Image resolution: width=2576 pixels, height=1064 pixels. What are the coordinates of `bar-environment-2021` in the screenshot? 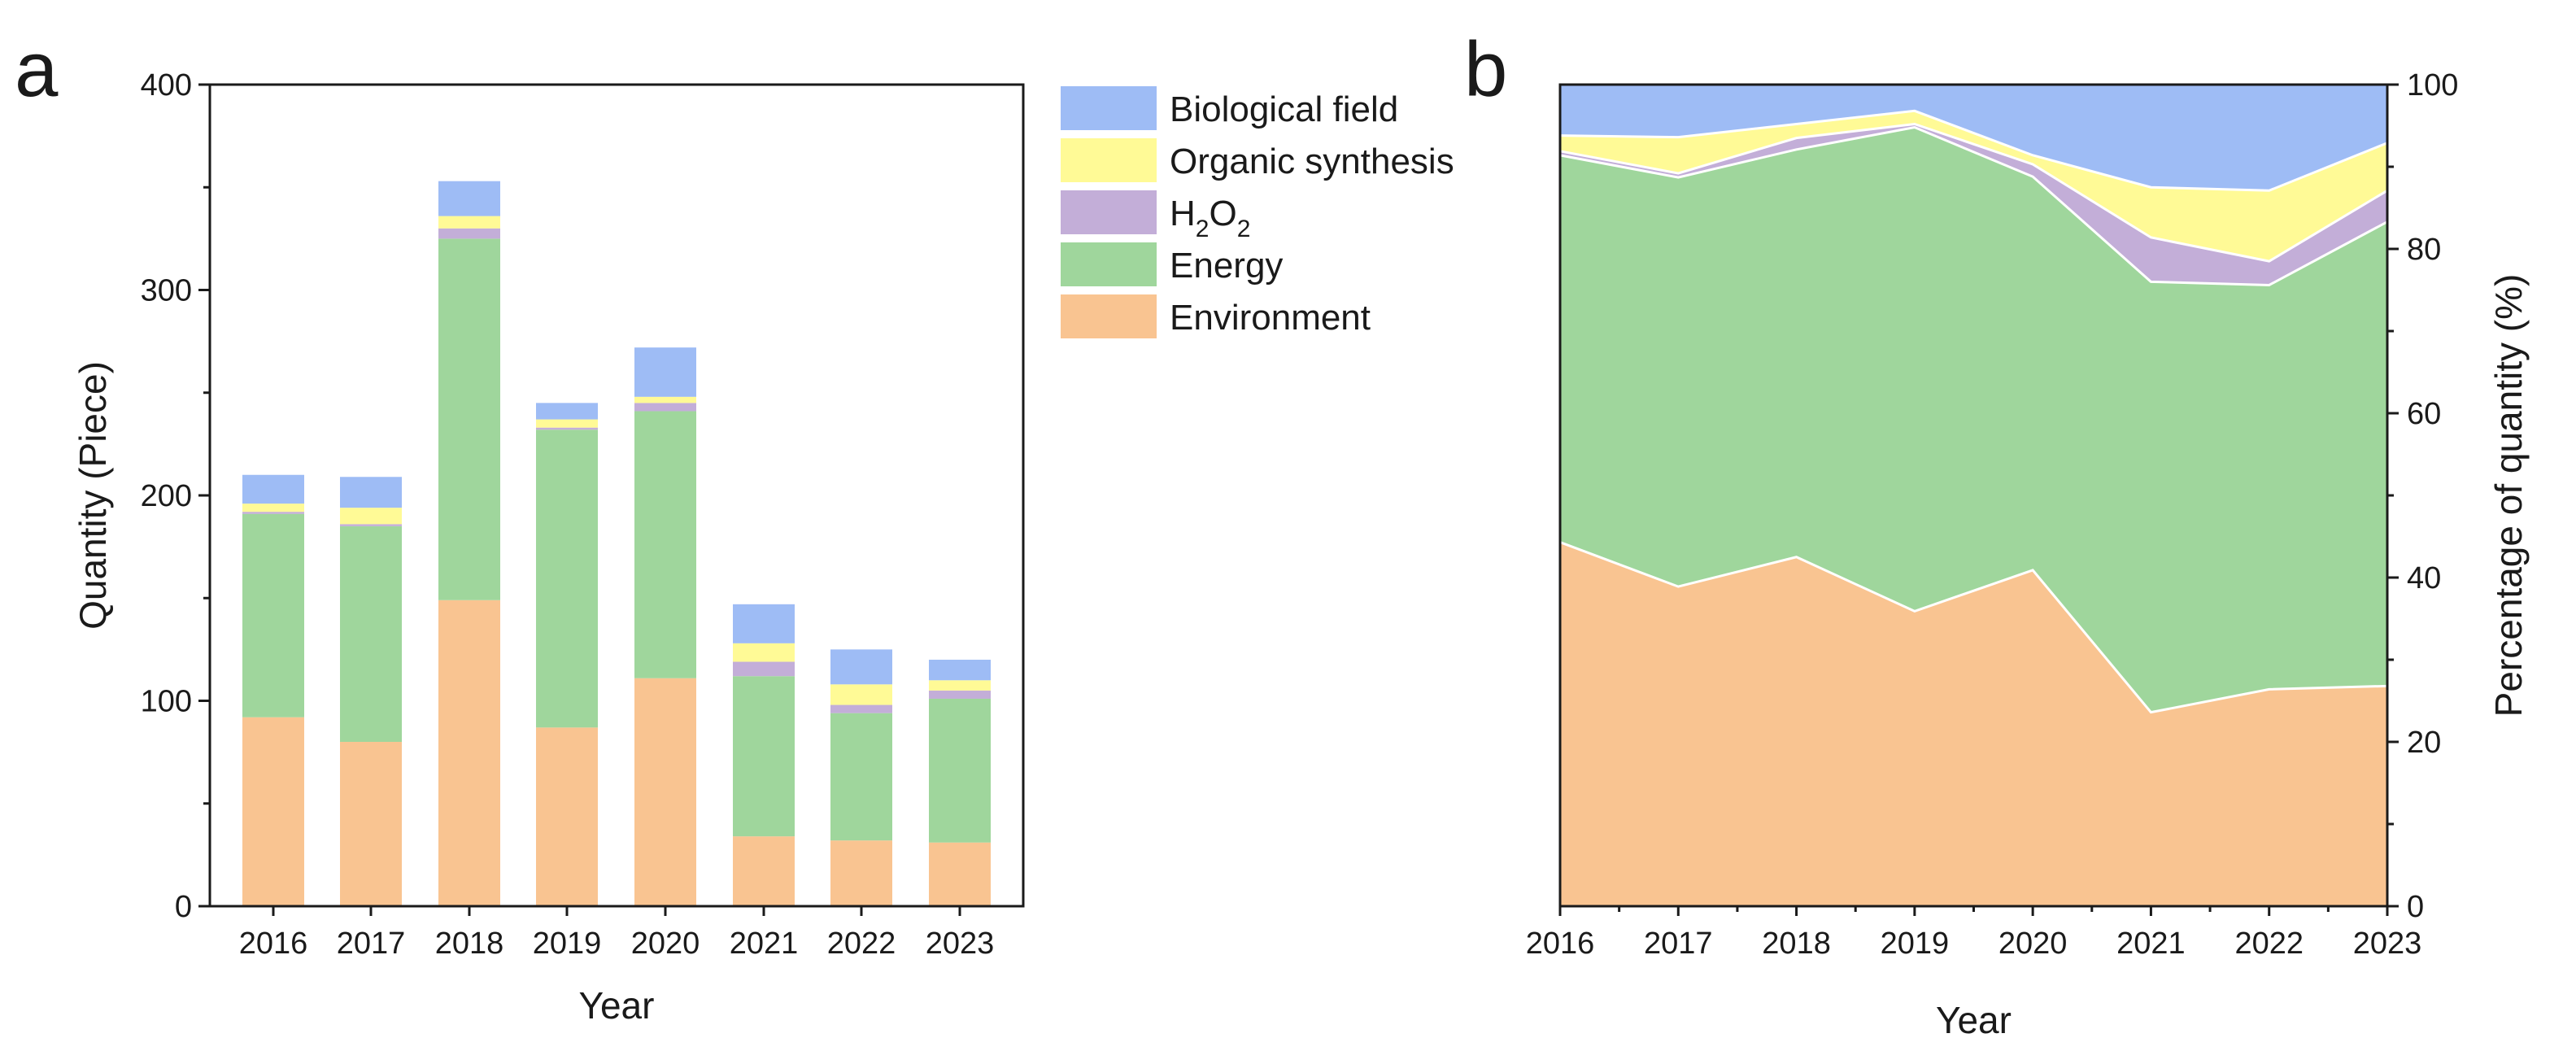 It's located at (764, 871).